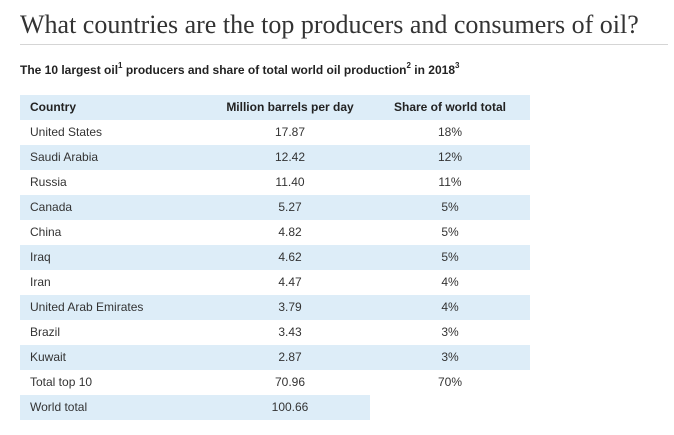  Describe the element at coordinates (450, 407) in the screenshot. I see `world-total-empty` at that location.